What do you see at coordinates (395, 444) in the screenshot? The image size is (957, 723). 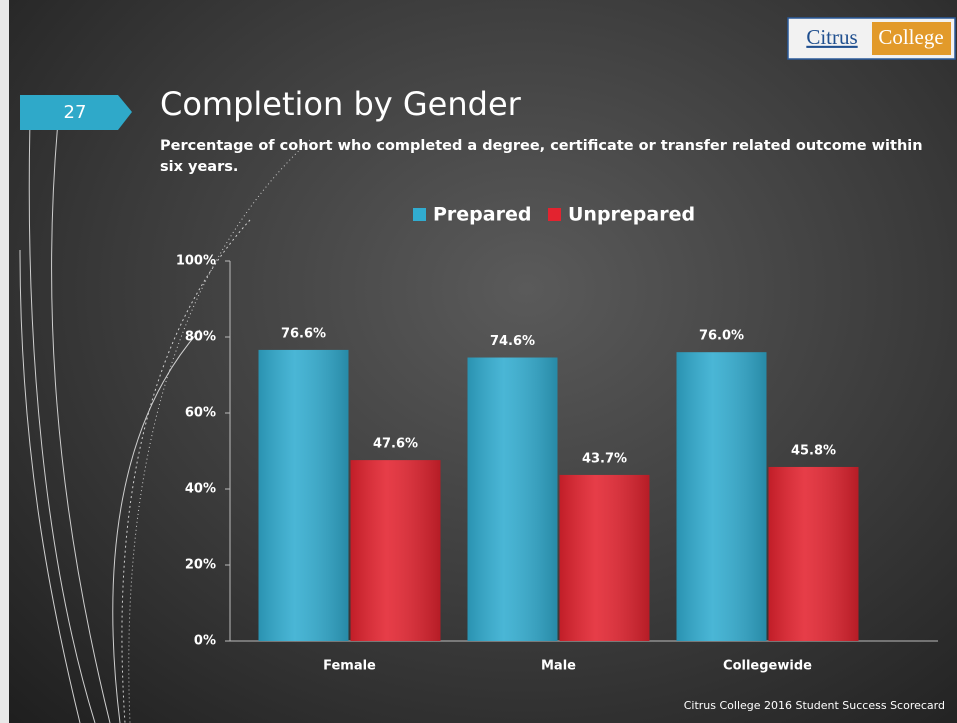 I see `value-label: 47.6%` at bounding box center [395, 444].